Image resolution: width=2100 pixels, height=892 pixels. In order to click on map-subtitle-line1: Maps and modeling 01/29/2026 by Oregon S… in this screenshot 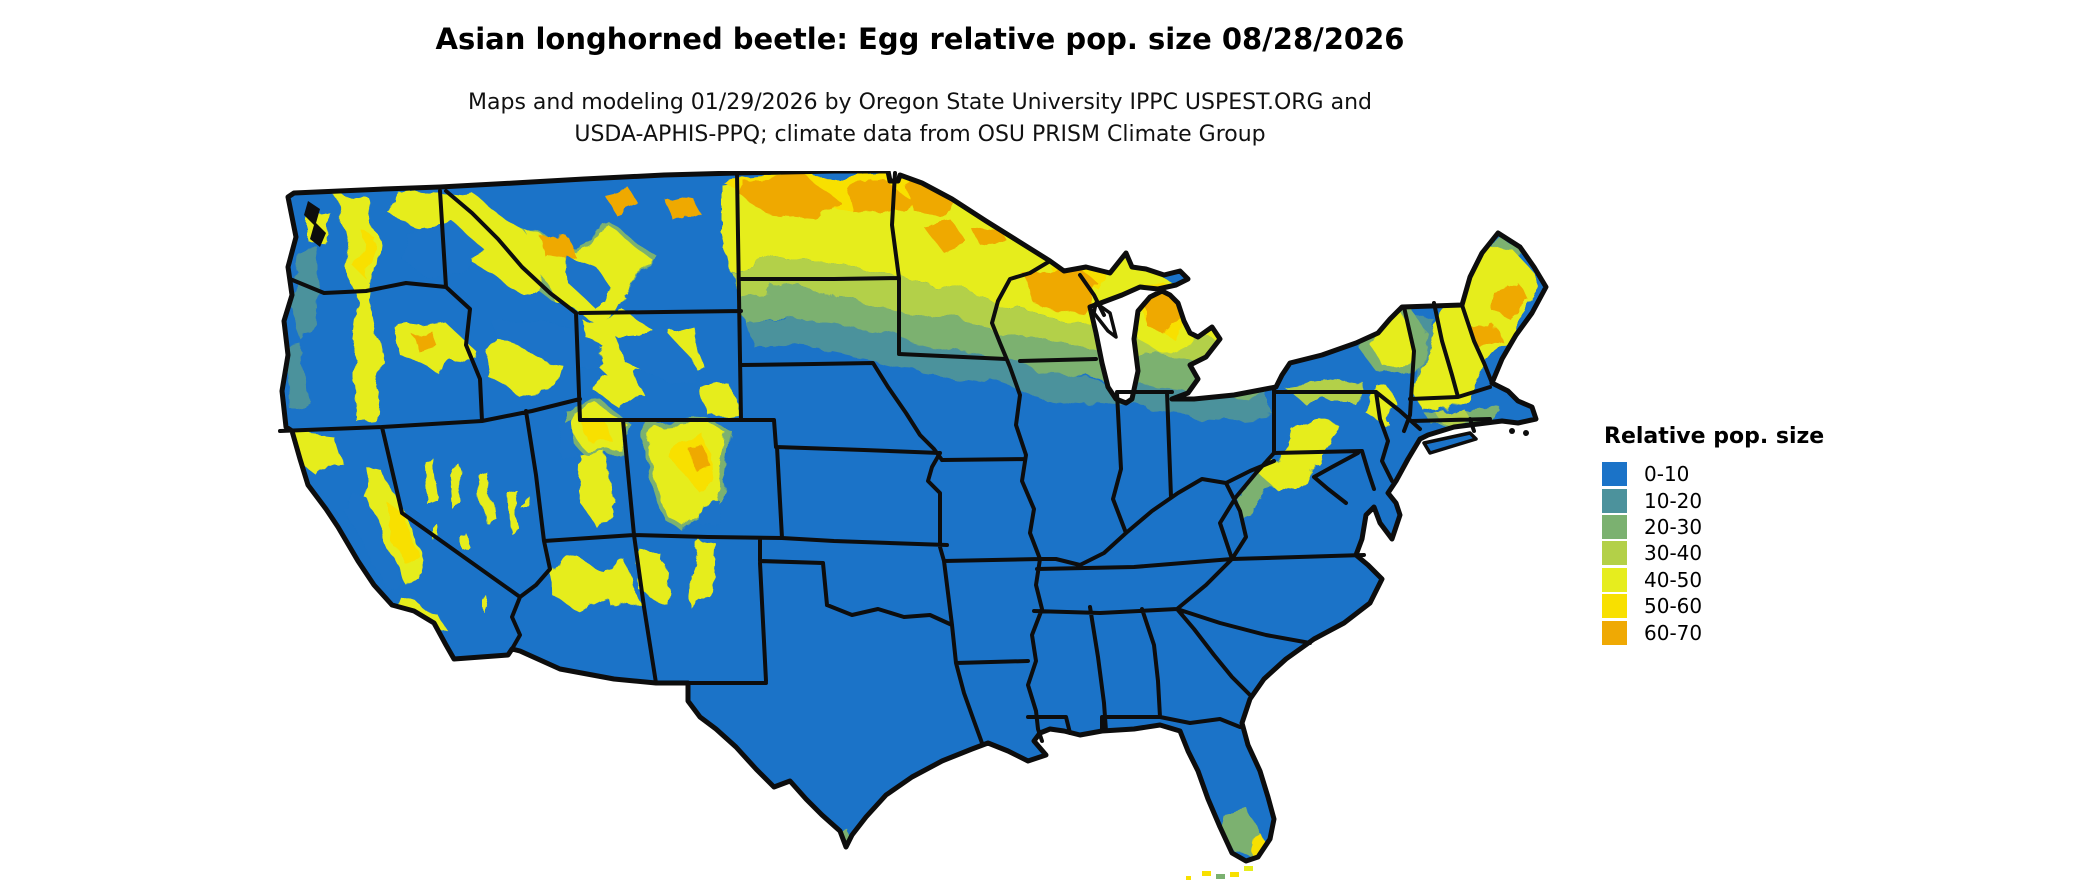, I will do `click(920, 102)`.